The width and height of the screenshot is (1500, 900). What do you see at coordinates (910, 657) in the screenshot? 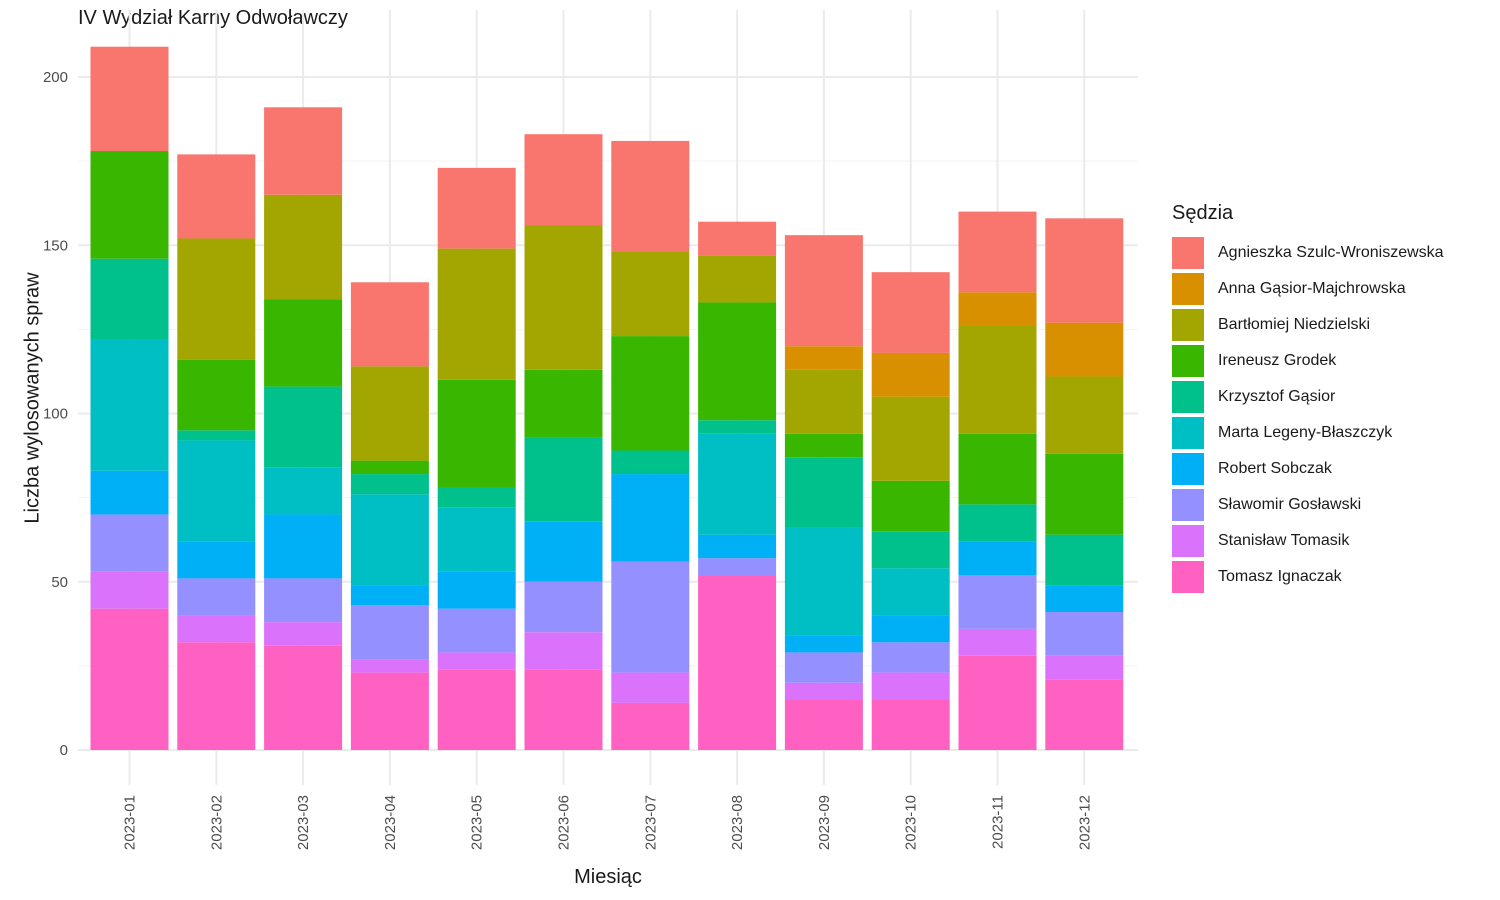
I see `bar-segment: Sławomir Gosławski — 2023-10: 9` at bounding box center [910, 657].